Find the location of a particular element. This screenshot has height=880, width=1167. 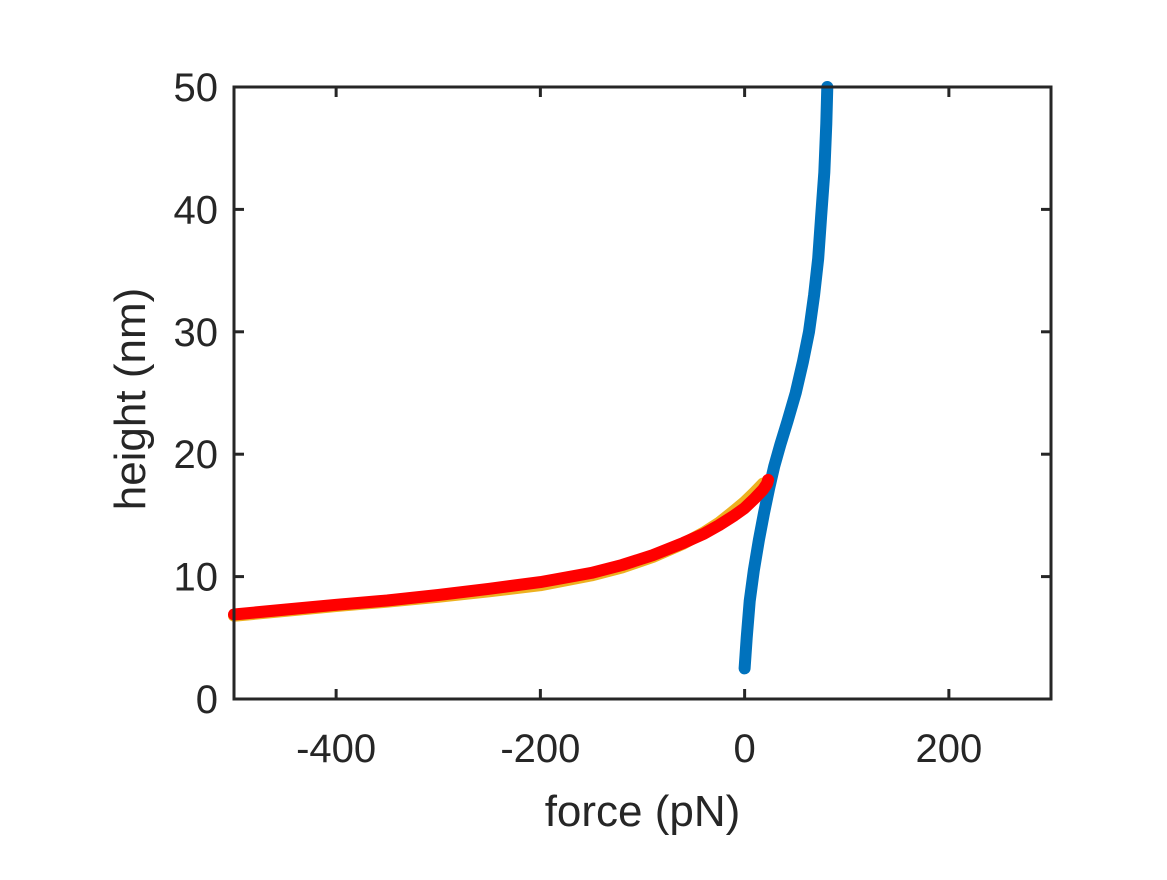

x-axis-label: force (pN) is located at coordinates (643, 811).